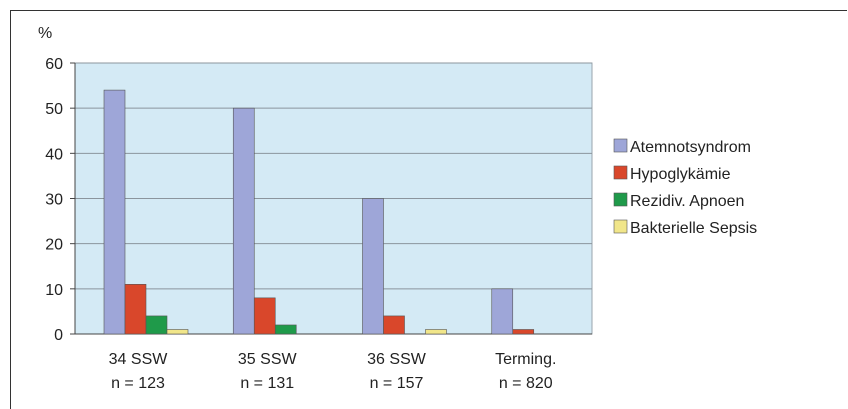 This screenshot has width=848, height=409. What do you see at coordinates (687, 201) in the screenshot?
I see `legend-label: Rezidiv. Apnoen` at bounding box center [687, 201].